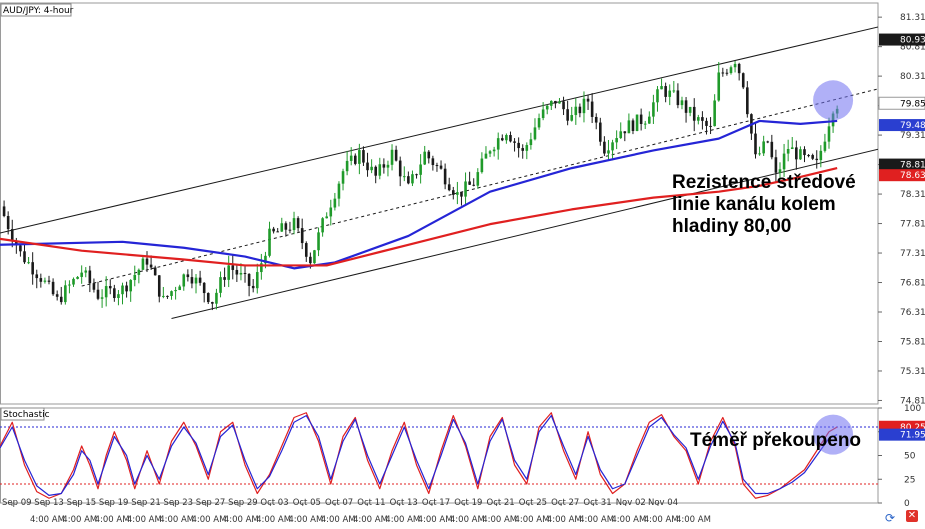  What do you see at coordinates (663, 503) in the screenshot?
I see `x-axis-date-label: Nov 04` at bounding box center [663, 503].